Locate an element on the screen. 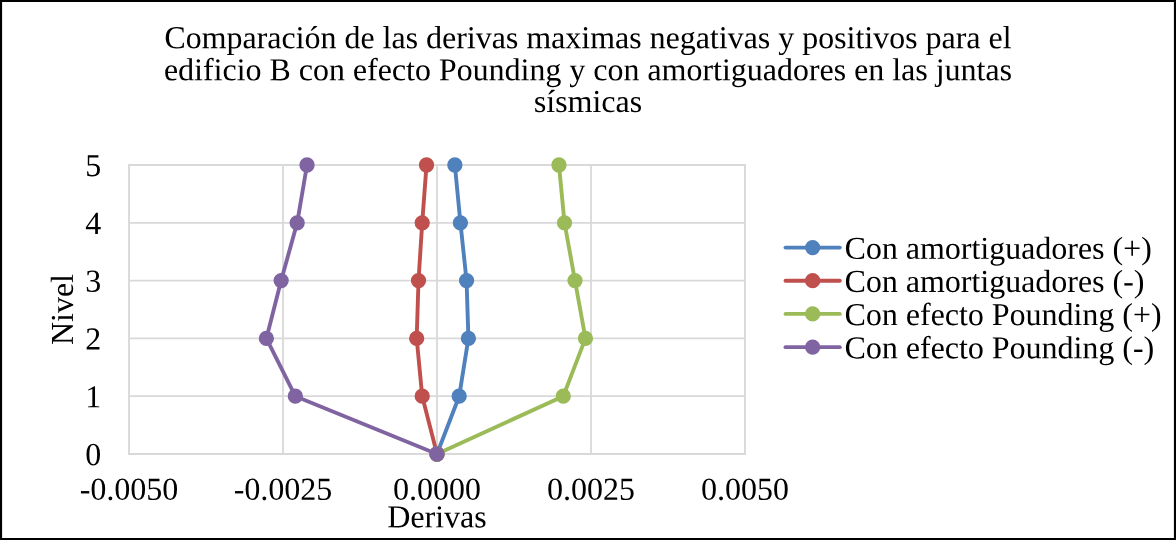 The width and height of the screenshot is (1176, 540). legend-label: Con efecto Pounding (+) is located at coordinates (1003, 317).